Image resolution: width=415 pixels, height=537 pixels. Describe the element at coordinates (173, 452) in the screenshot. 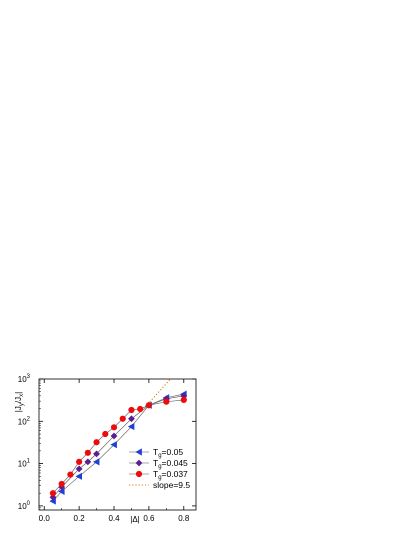

I see `legend-label-value: =0.05` at that location.